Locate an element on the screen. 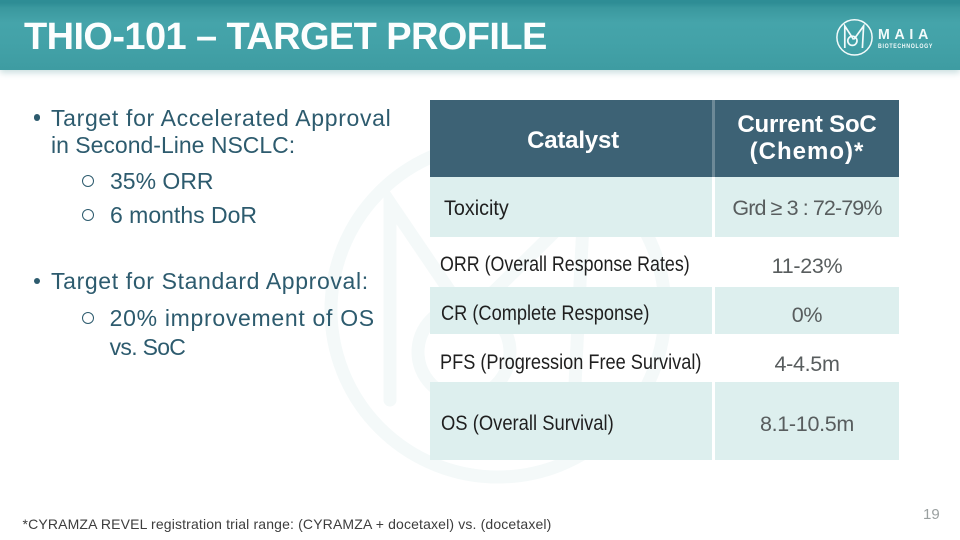 The height and width of the screenshot is (540, 960). svg-text: BIOTECHNOLOGY is located at coordinates (905, 46).